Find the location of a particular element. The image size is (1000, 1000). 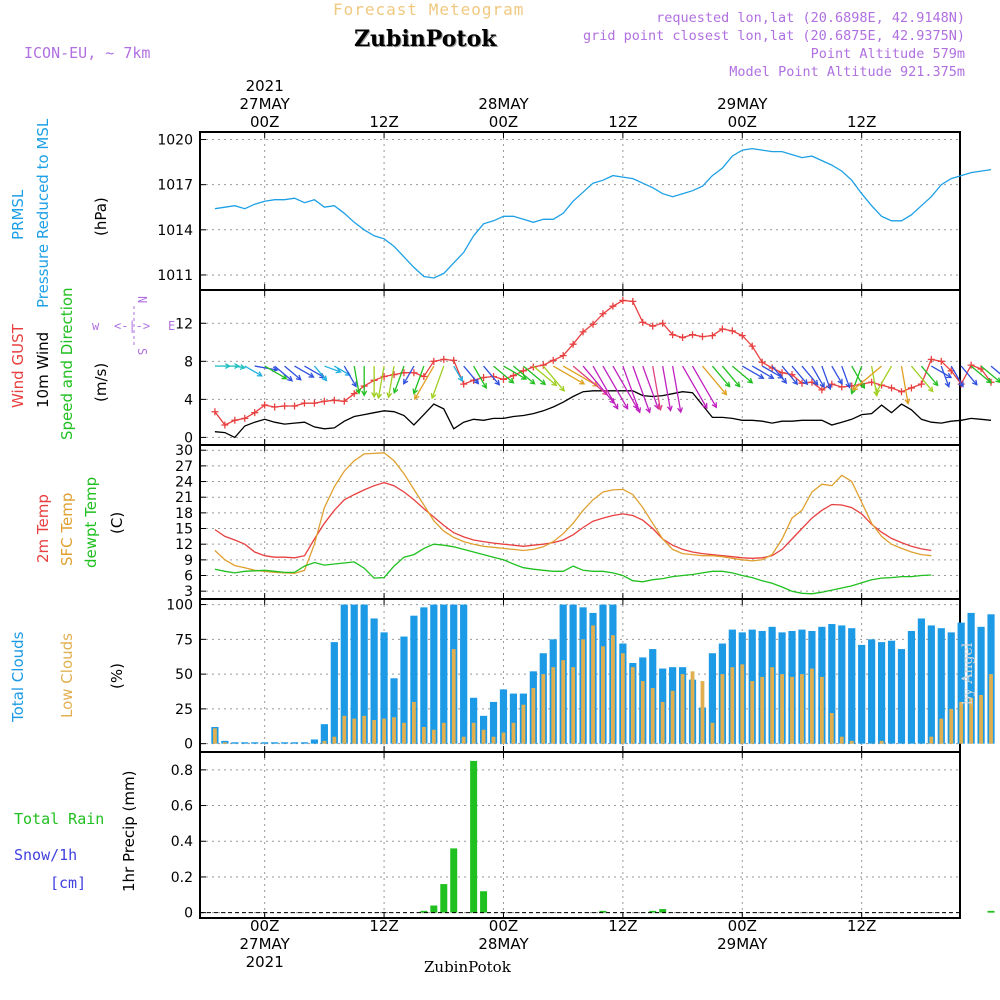

bottom-time-label: 27MAY is located at coordinates (265, 944).